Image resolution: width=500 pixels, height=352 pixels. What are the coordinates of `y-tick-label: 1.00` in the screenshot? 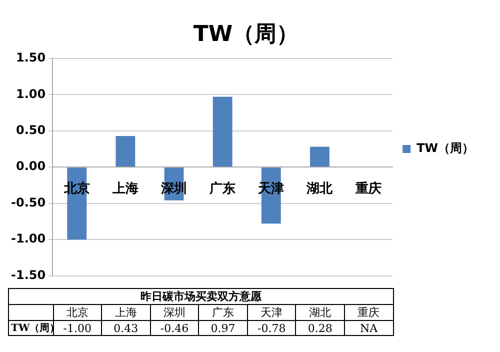 It's located at (31, 93).